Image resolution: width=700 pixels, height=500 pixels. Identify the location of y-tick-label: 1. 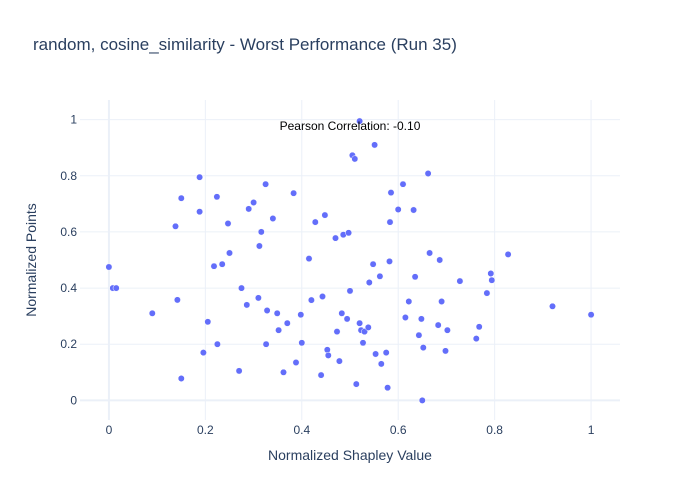
(73, 120).